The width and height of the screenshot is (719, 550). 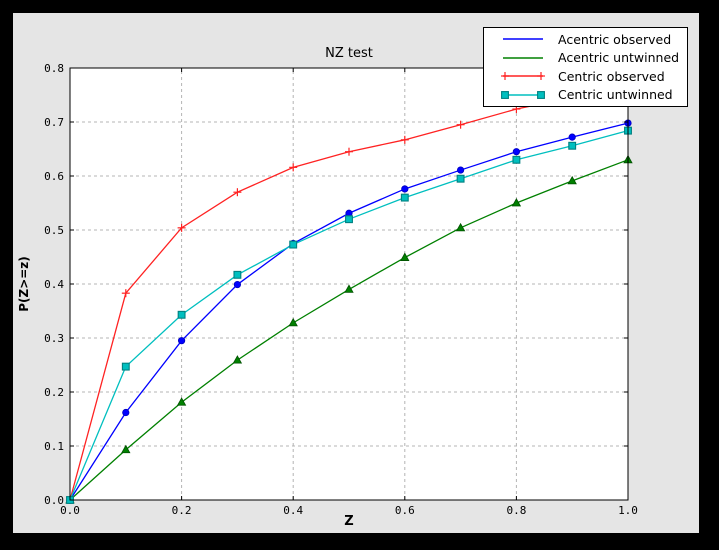 I want to click on chart-title: NZ test, so click(x=349, y=53).